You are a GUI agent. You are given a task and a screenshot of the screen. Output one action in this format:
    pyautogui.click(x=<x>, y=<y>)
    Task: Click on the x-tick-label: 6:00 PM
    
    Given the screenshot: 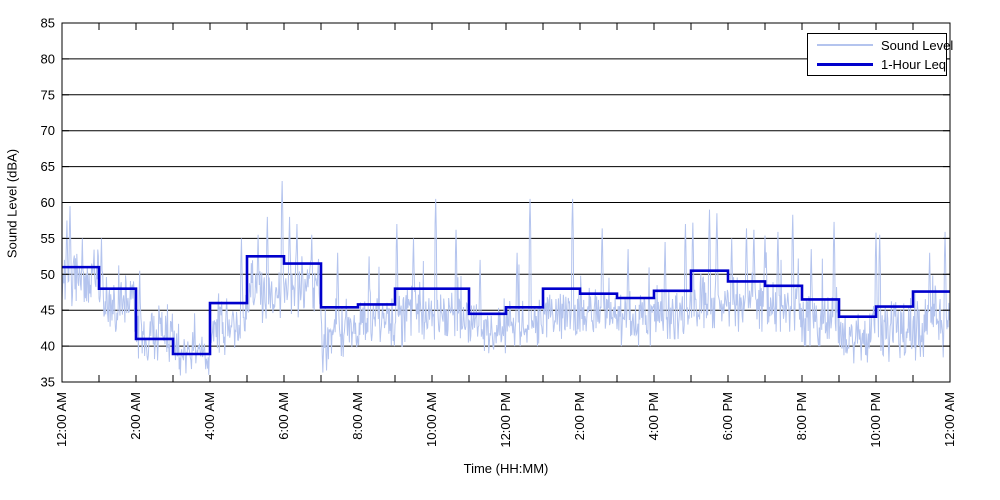 What is the action you would take?
    pyautogui.click(x=727, y=416)
    